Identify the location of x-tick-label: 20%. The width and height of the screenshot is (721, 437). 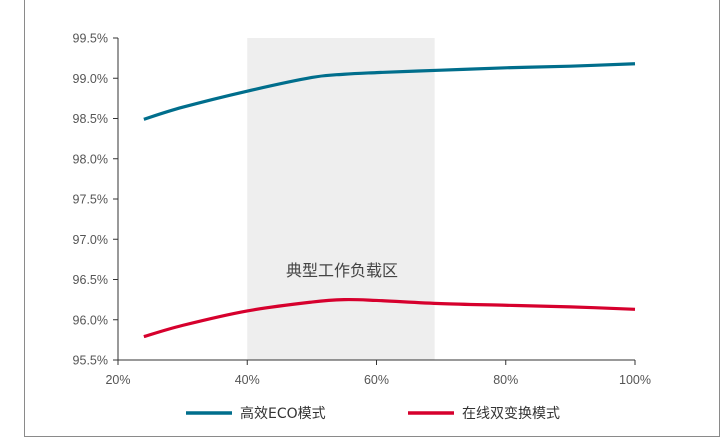
(117, 380).